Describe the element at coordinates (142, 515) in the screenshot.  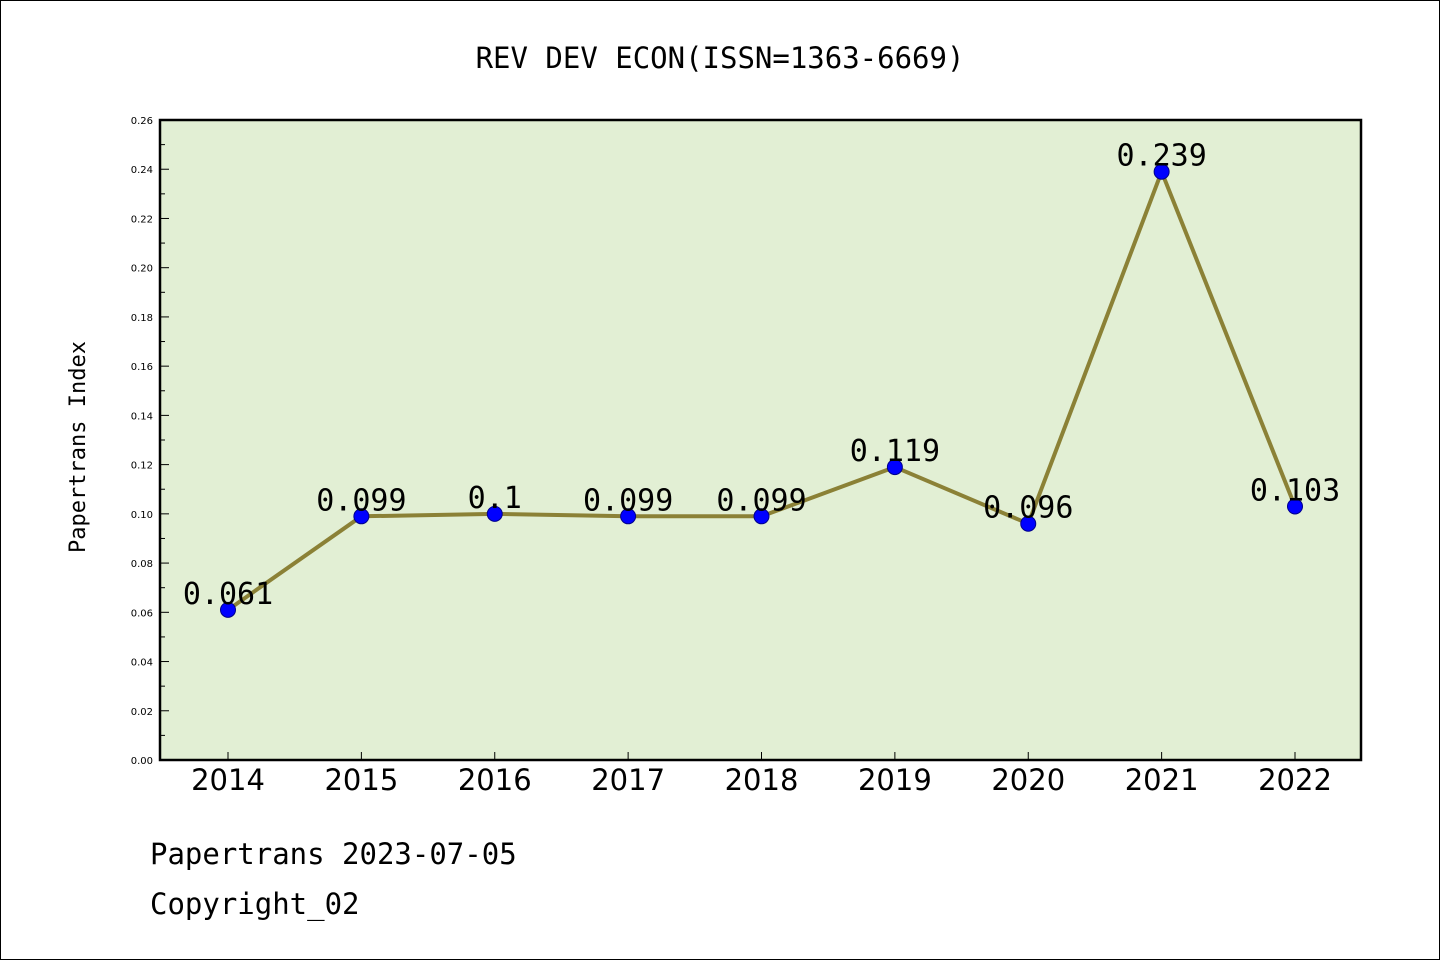
I see `y-tick-label: 0.10` at that location.